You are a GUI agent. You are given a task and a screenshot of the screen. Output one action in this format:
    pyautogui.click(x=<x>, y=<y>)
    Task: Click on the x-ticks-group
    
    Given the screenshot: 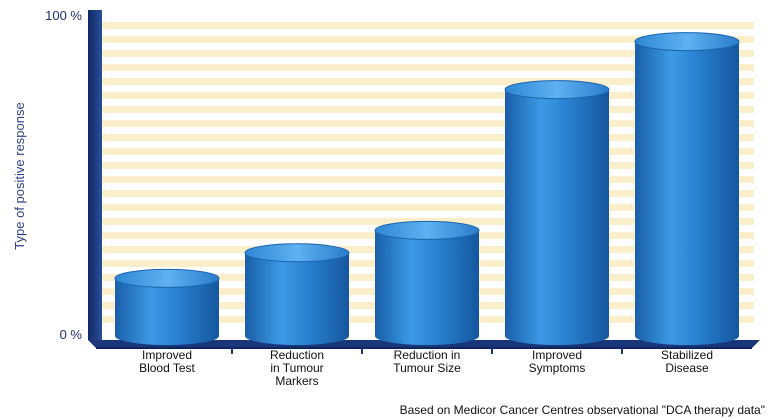 What is the action you would take?
    pyautogui.click(x=427, y=351)
    